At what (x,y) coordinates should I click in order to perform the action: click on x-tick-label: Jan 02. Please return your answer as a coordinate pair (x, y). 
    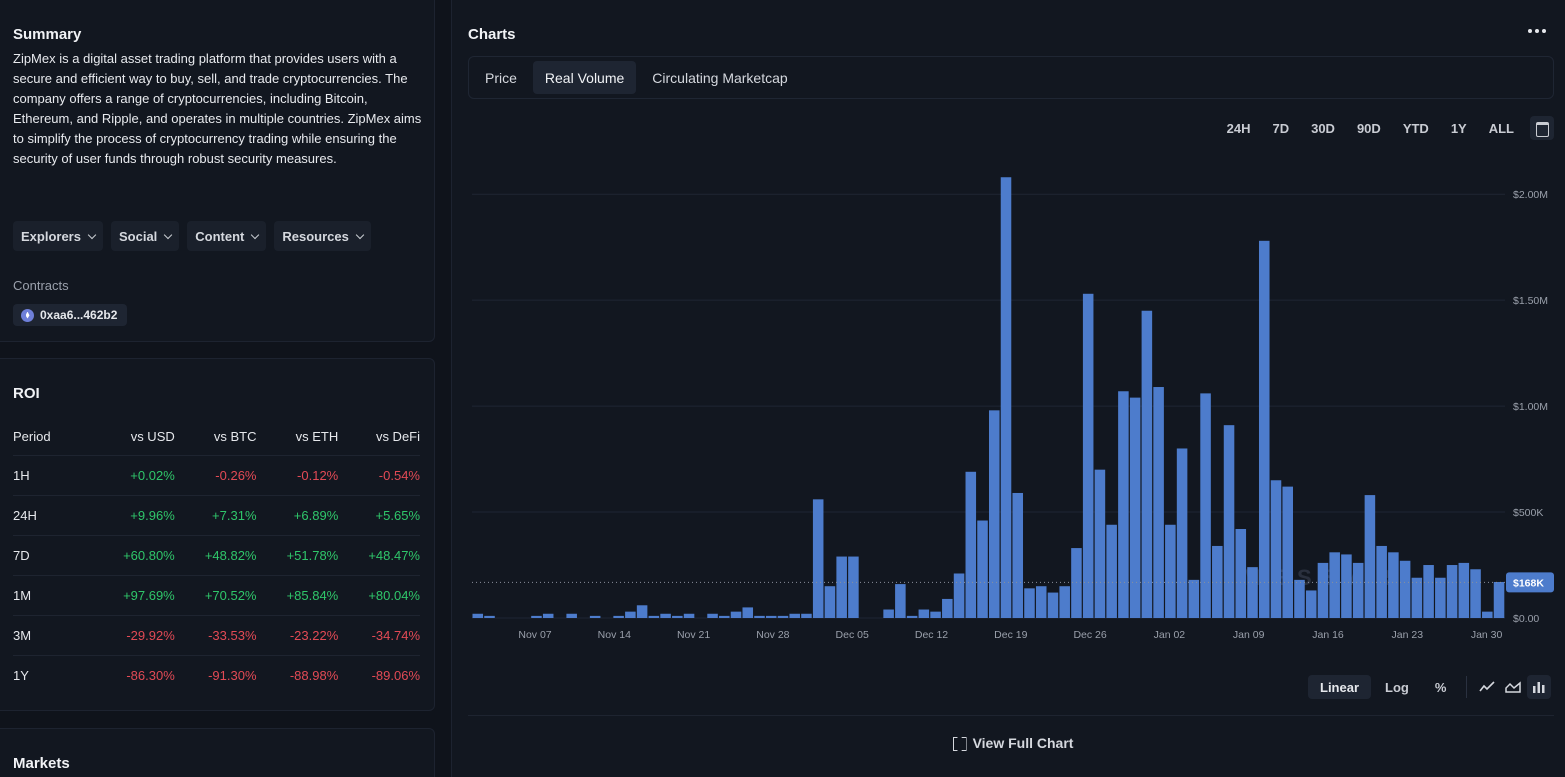
    Looking at the image, I should click on (1170, 635).